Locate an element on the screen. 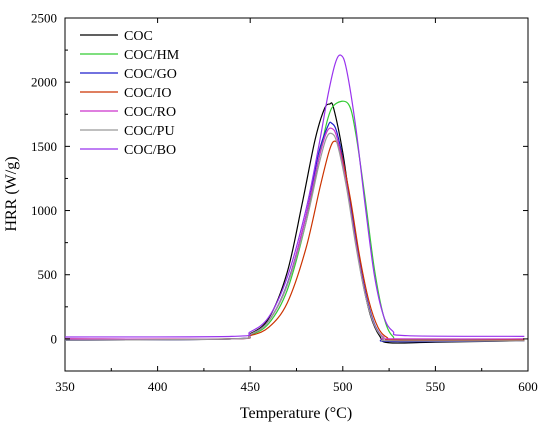 Image resolution: width=550 pixels, height=428 pixels. x-tick-label: 400 is located at coordinates (158, 386).